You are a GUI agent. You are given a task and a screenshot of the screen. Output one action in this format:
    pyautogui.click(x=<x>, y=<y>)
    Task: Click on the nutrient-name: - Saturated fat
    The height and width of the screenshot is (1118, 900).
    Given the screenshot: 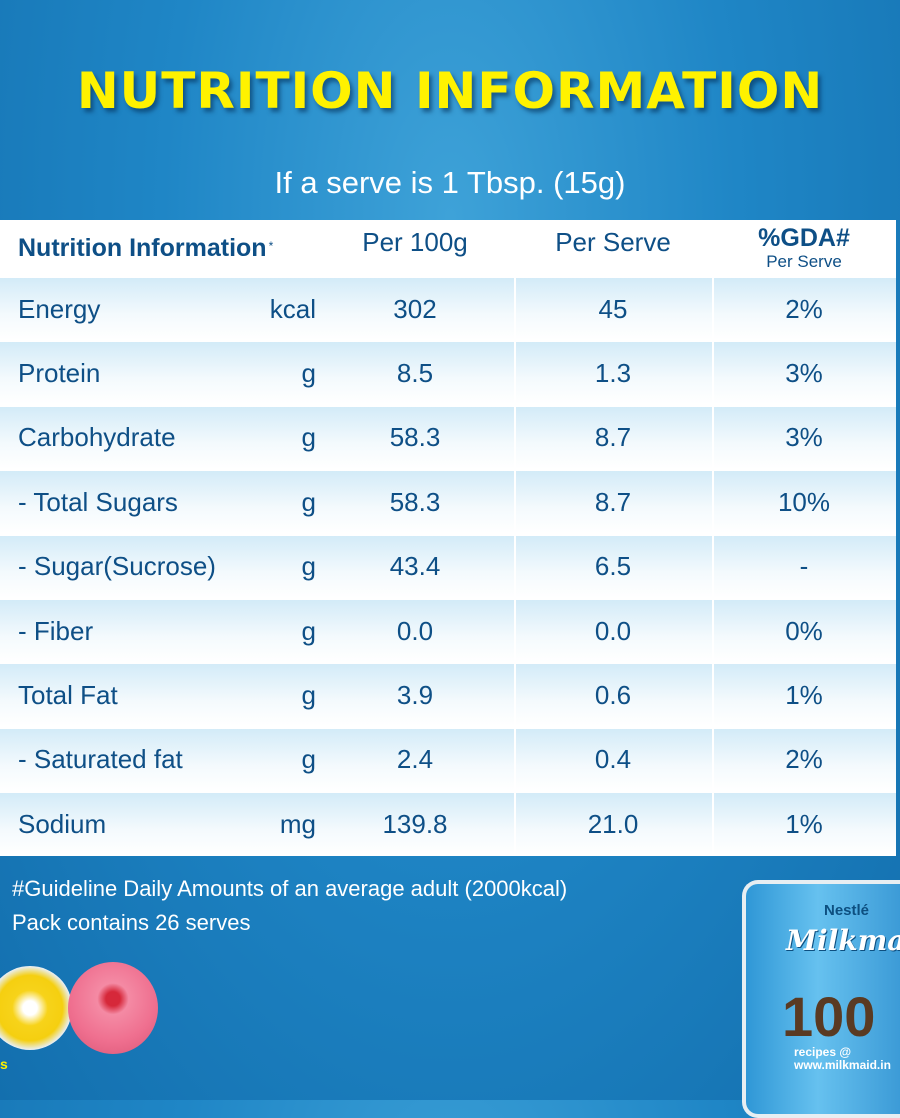 What is the action you would take?
    pyautogui.click(x=100, y=759)
    